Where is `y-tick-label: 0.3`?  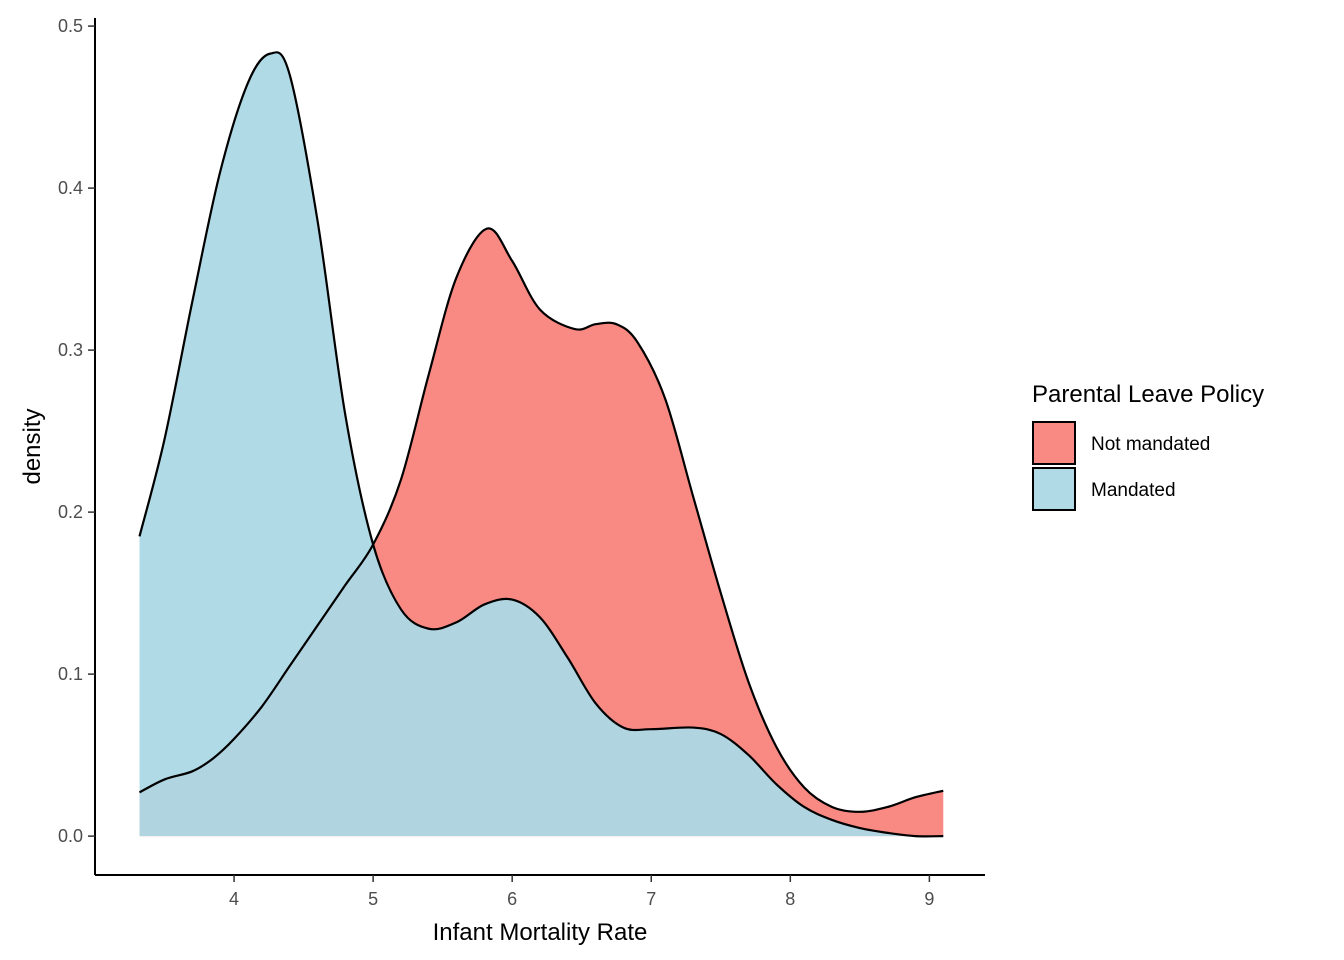 y-tick-label: 0.3 is located at coordinates (70, 350).